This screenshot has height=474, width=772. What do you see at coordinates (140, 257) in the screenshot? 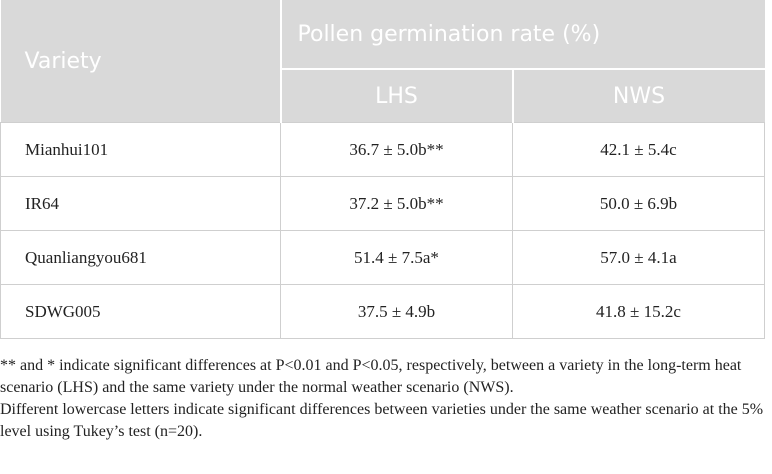
I see `variety-cell: Quanliangyou681` at bounding box center [140, 257].